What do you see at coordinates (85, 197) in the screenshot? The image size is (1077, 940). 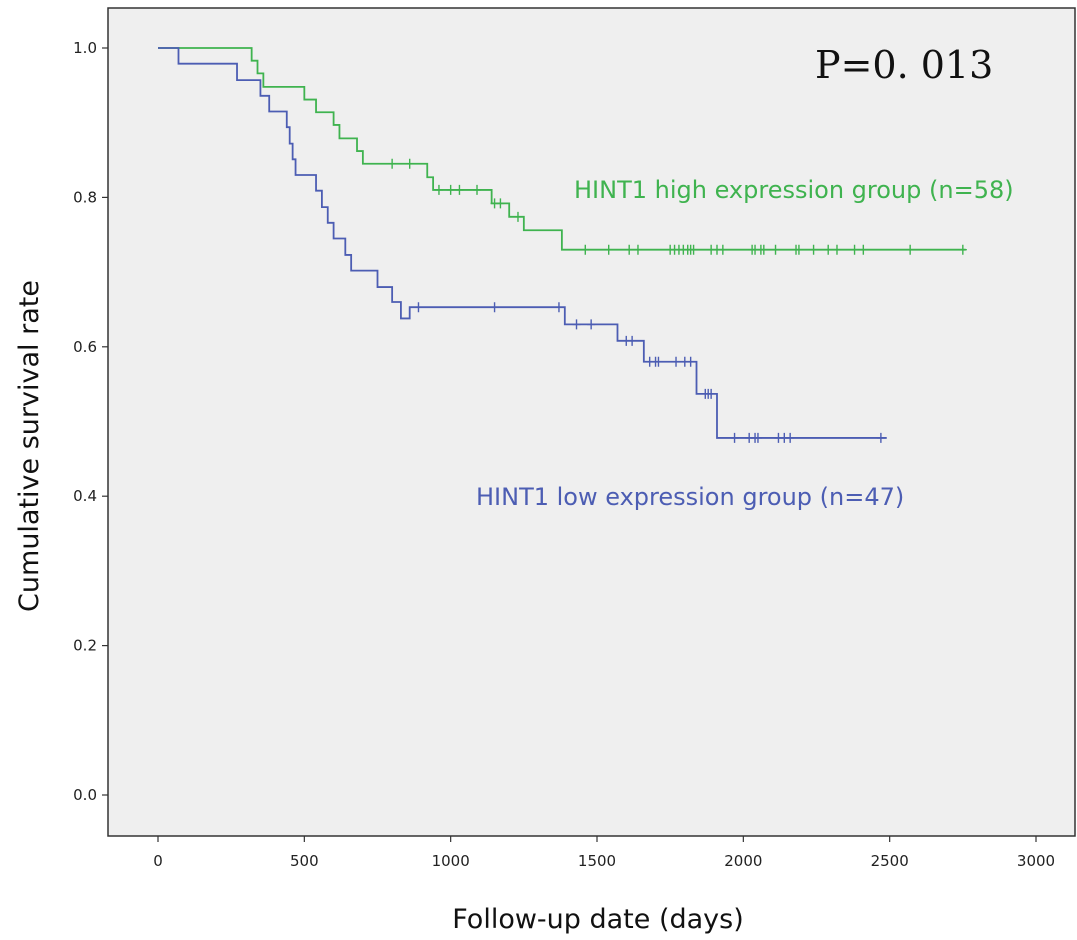 I see `y-tick-label: 0.8` at bounding box center [85, 197].